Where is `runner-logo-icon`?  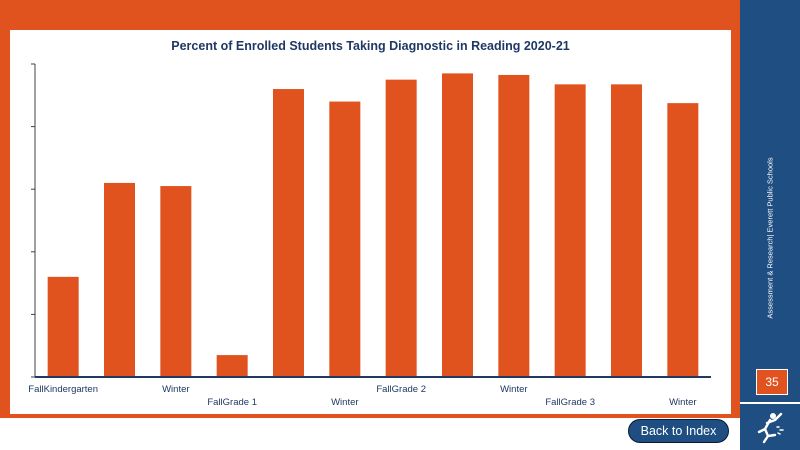 runner-logo-icon is located at coordinates (770, 428).